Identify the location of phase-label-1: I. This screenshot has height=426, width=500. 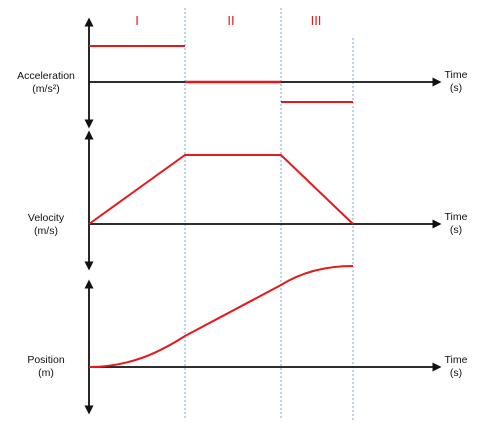
(137, 20).